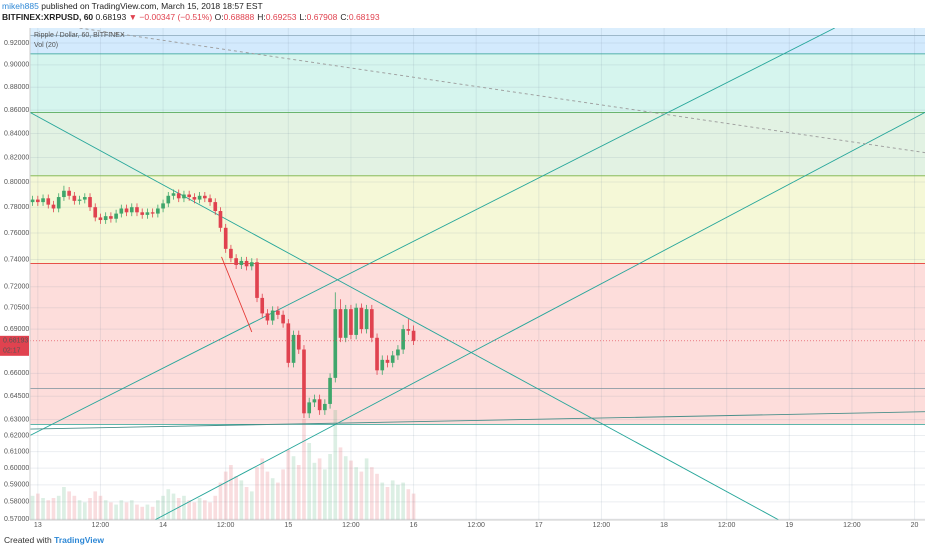  I want to click on brand: TradingView, so click(79, 540).